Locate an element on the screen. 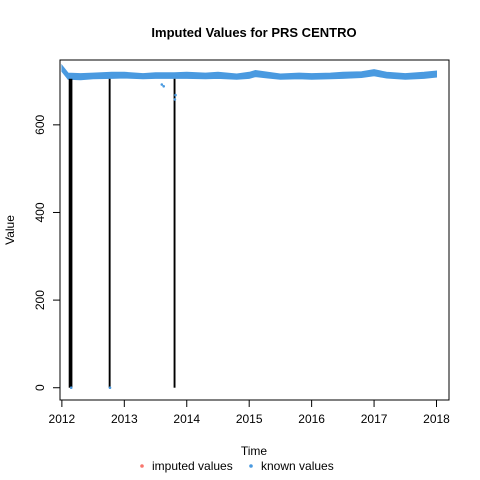  x-tick-label-2015: 2015 is located at coordinates (249, 419).